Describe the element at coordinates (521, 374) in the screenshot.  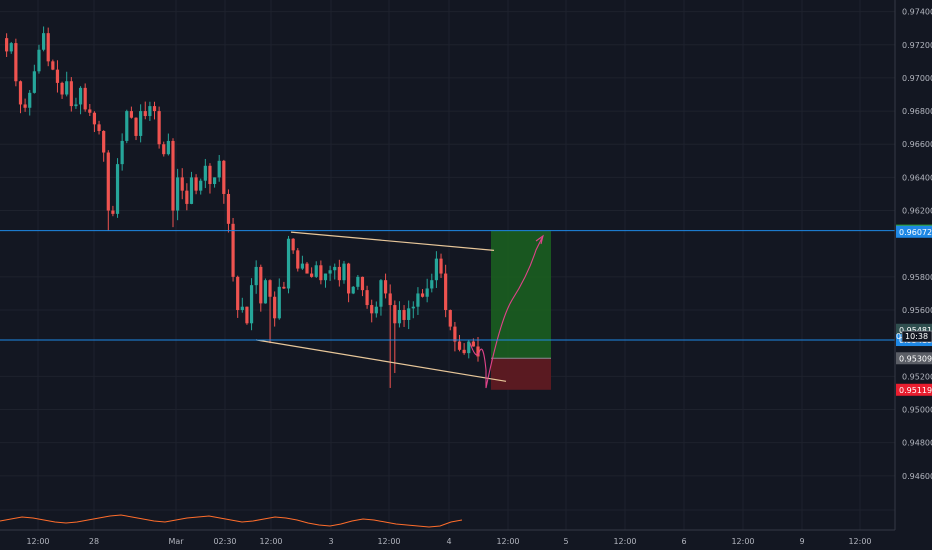
I see `stop-loss-zone` at that location.